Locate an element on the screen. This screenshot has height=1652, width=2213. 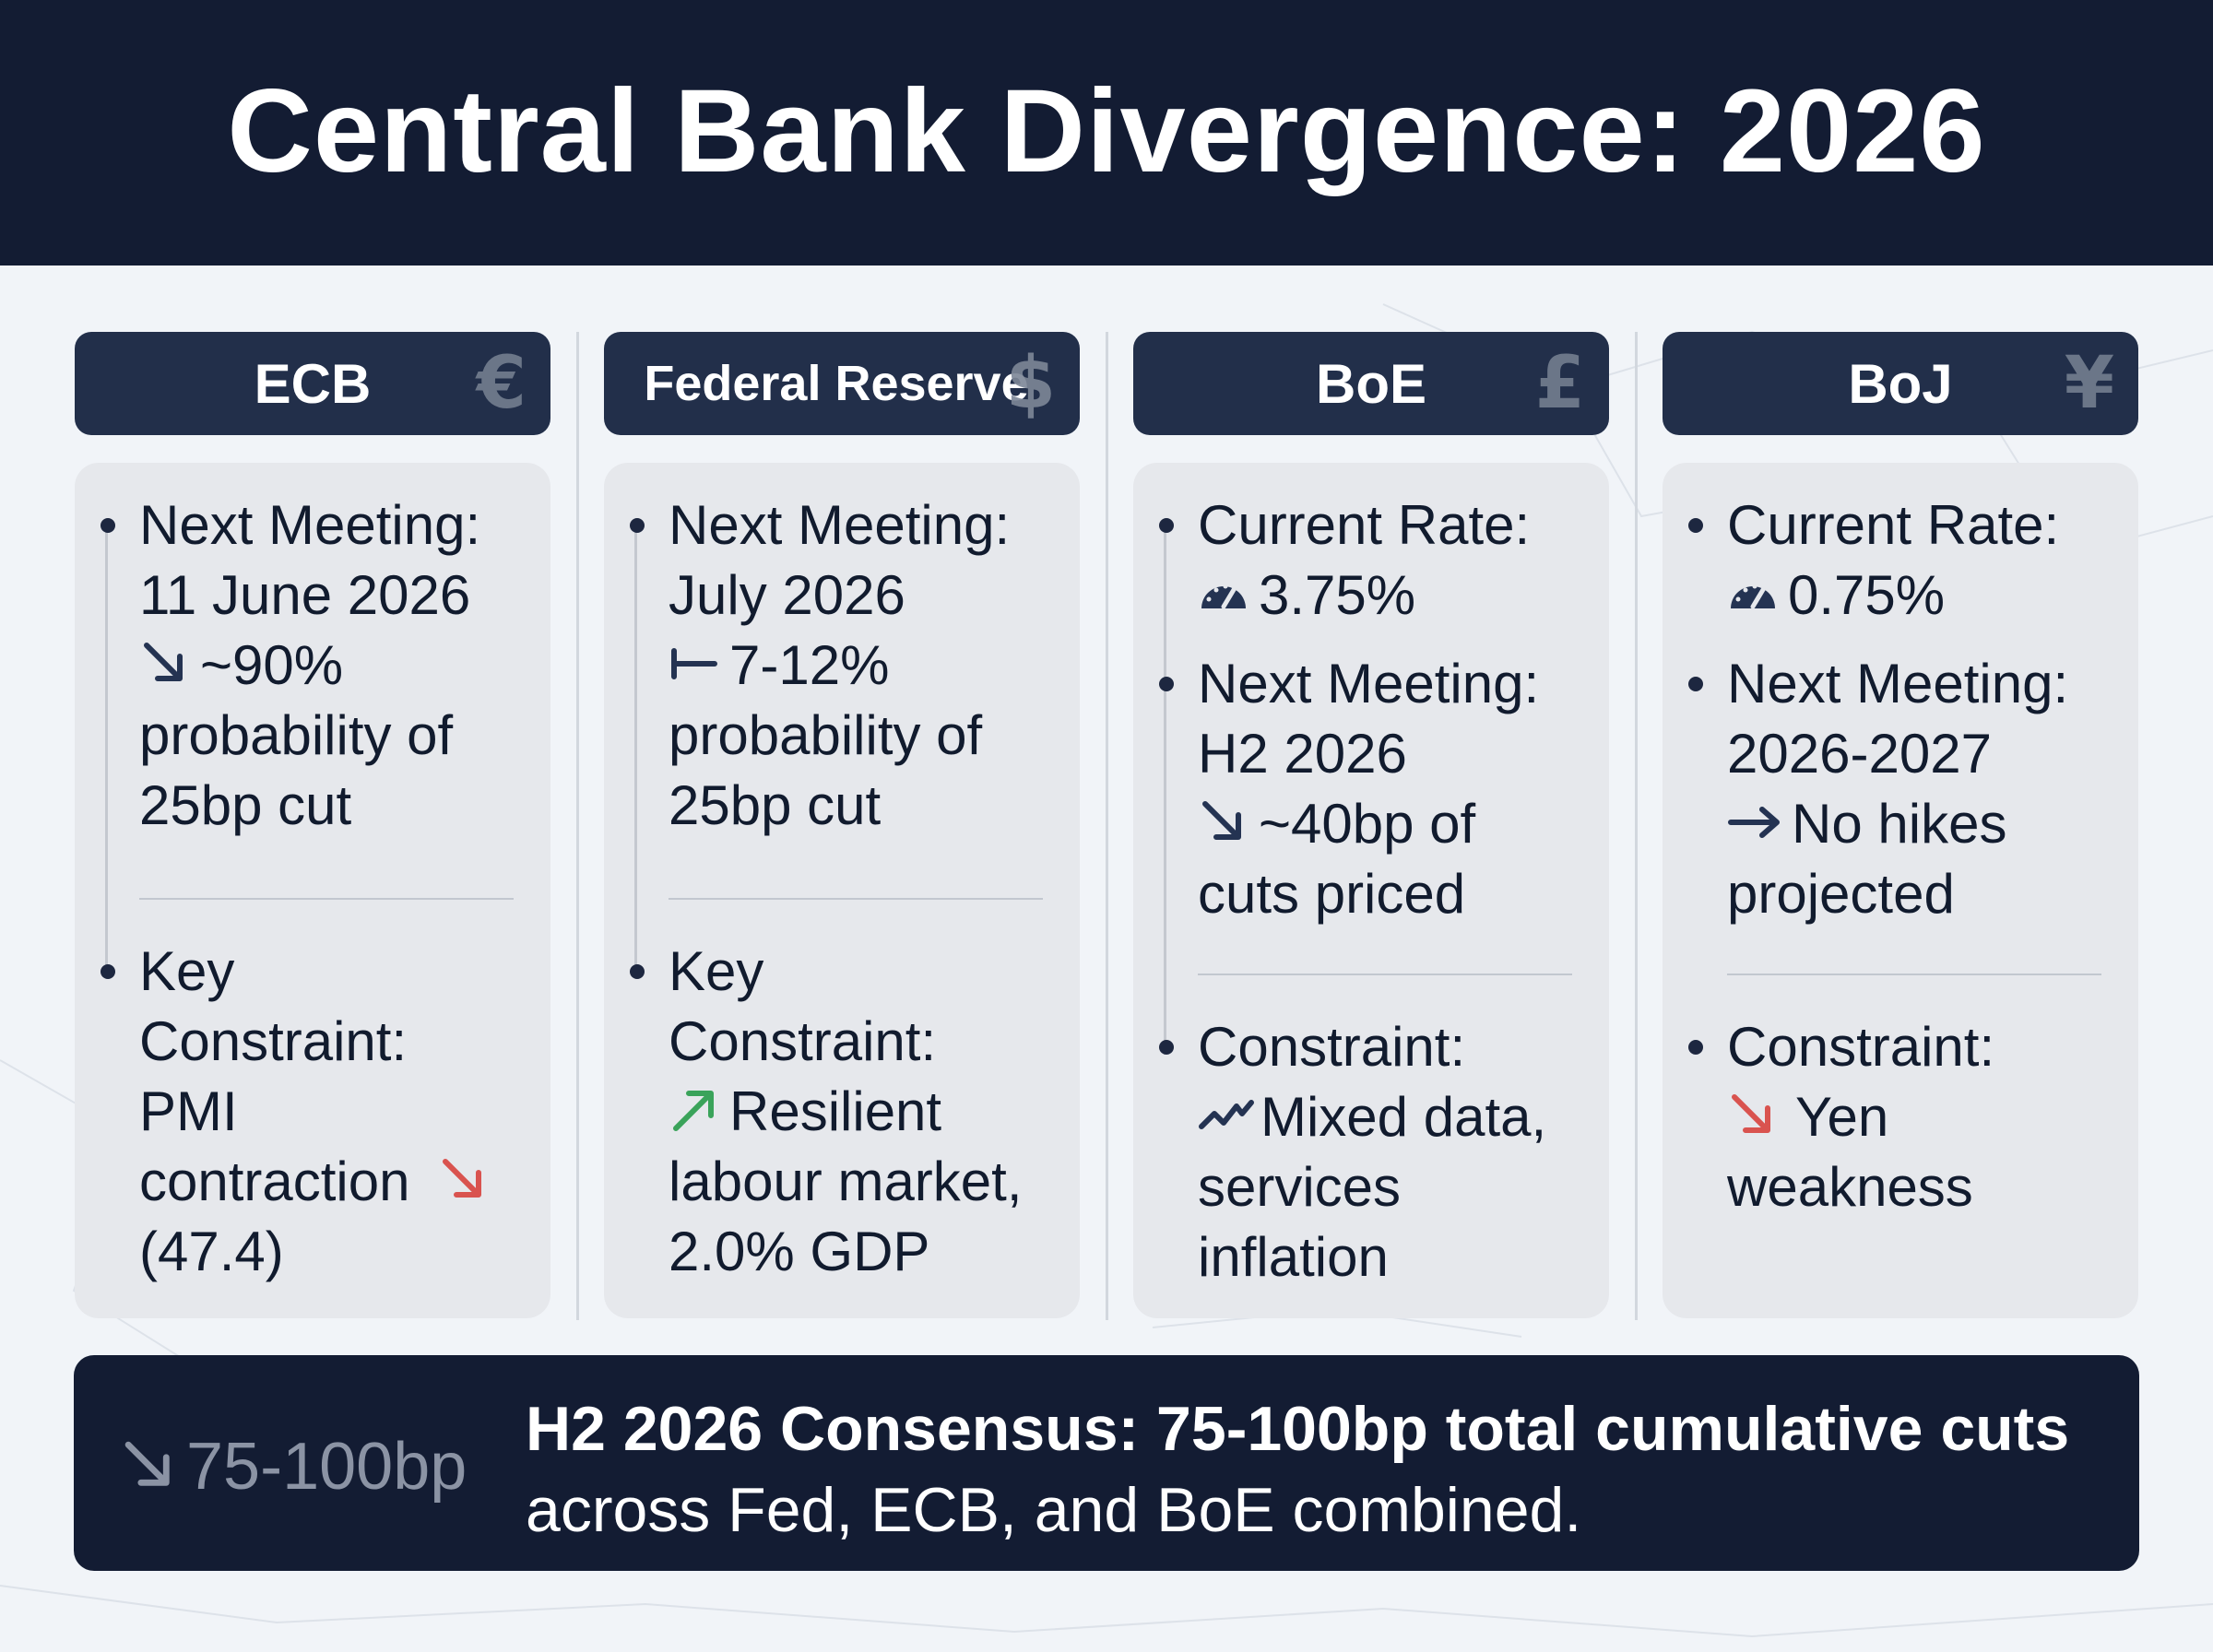
yen-icon: ¥ is located at coordinates (2089, 383).